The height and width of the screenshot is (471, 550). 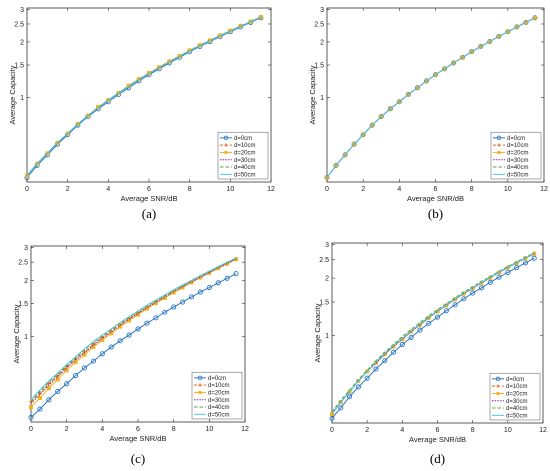 What do you see at coordinates (138, 458) in the screenshot?
I see `panel-caption: (c)` at bounding box center [138, 458].